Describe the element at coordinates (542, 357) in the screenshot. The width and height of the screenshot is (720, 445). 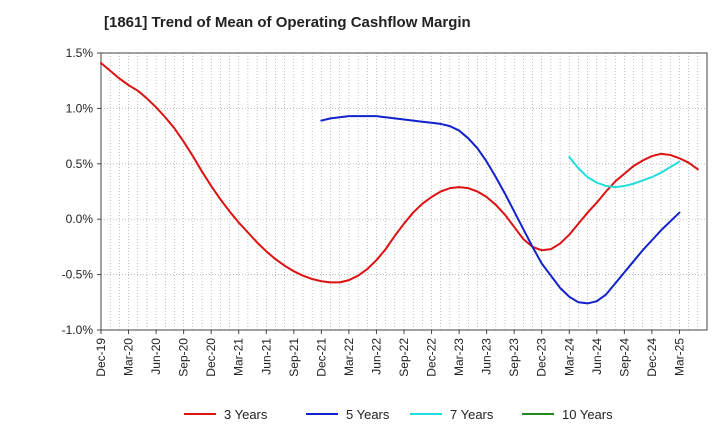
I see `x-tick-label: Dec-23` at that location.